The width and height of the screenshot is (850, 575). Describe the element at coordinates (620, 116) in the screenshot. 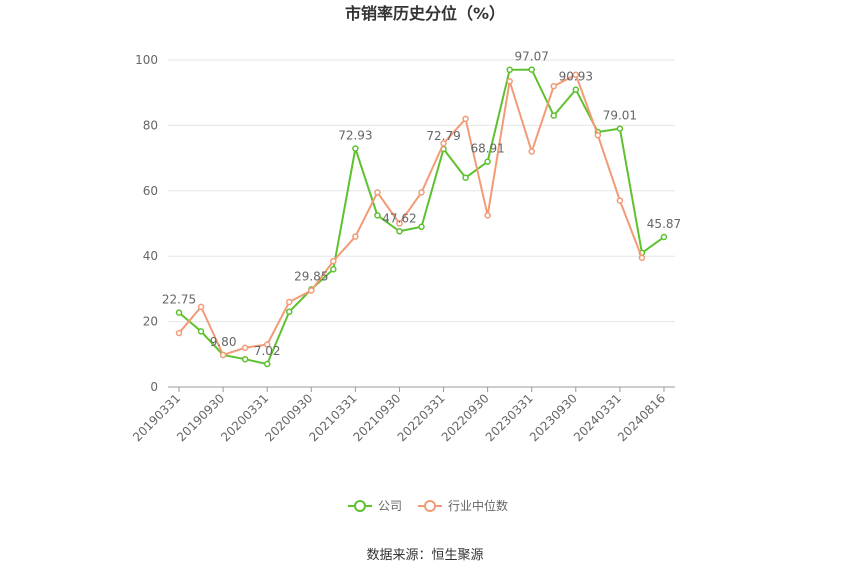

I see `data-label: 79.01` at that location.